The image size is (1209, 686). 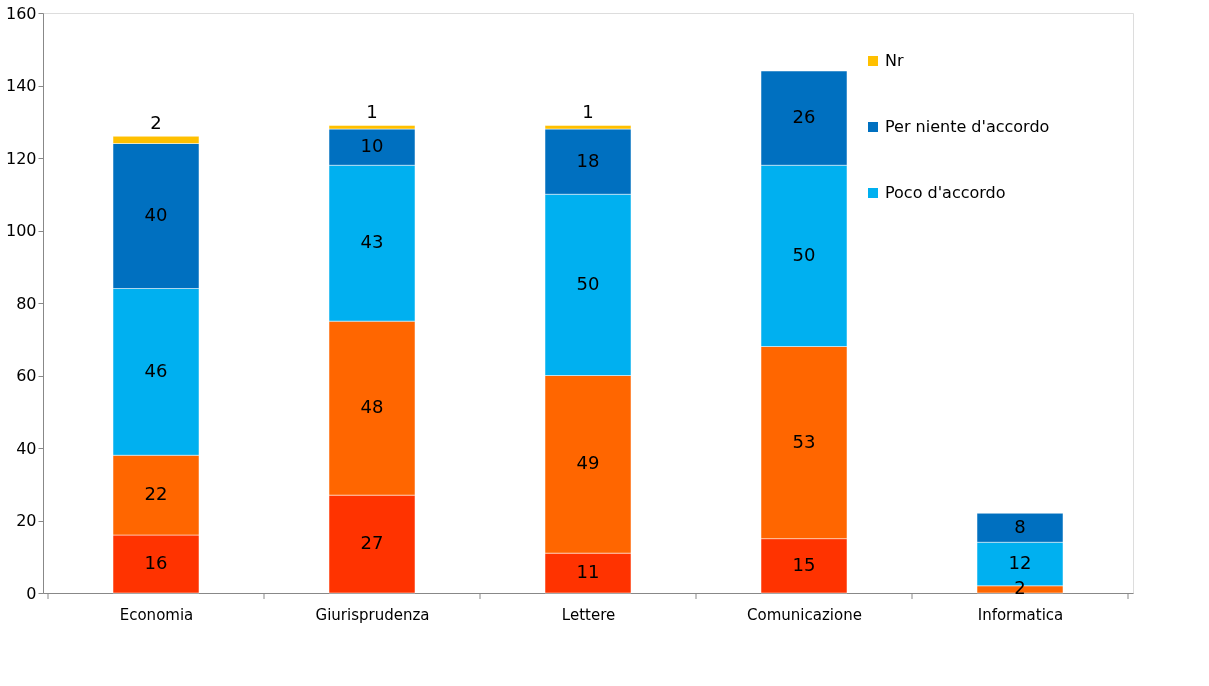 What do you see at coordinates (156, 370) in the screenshot?
I see `data-label: 46` at bounding box center [156, 370].